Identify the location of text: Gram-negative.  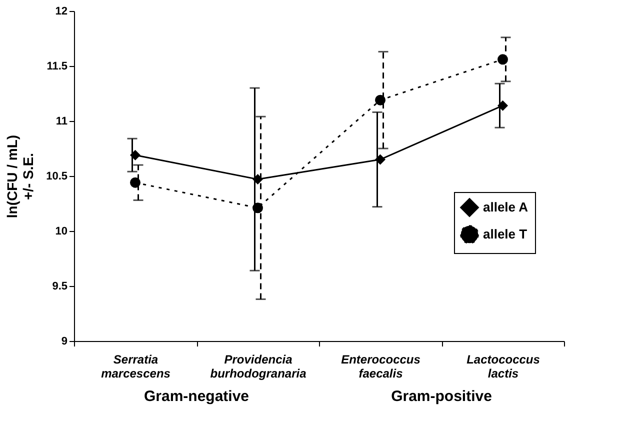
(197, 396).